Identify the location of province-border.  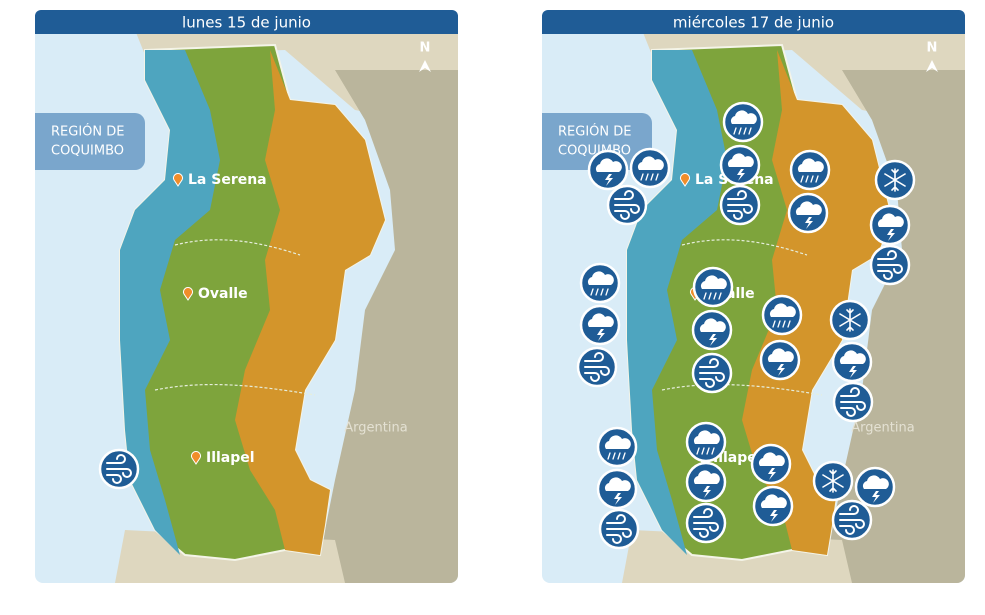
(235, 317).